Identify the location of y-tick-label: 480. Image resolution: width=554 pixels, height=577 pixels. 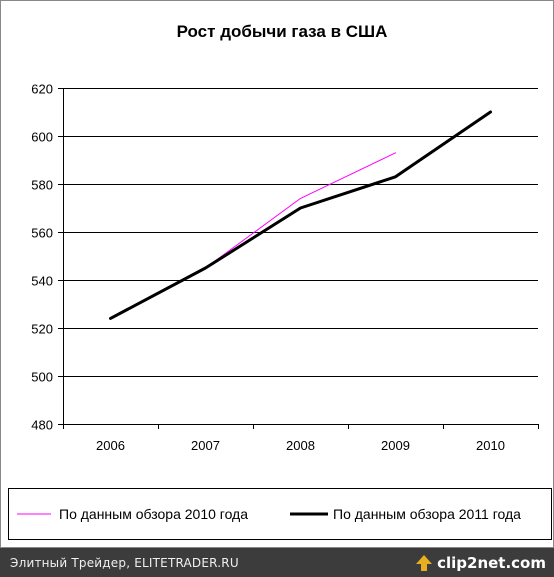
(42, 425).